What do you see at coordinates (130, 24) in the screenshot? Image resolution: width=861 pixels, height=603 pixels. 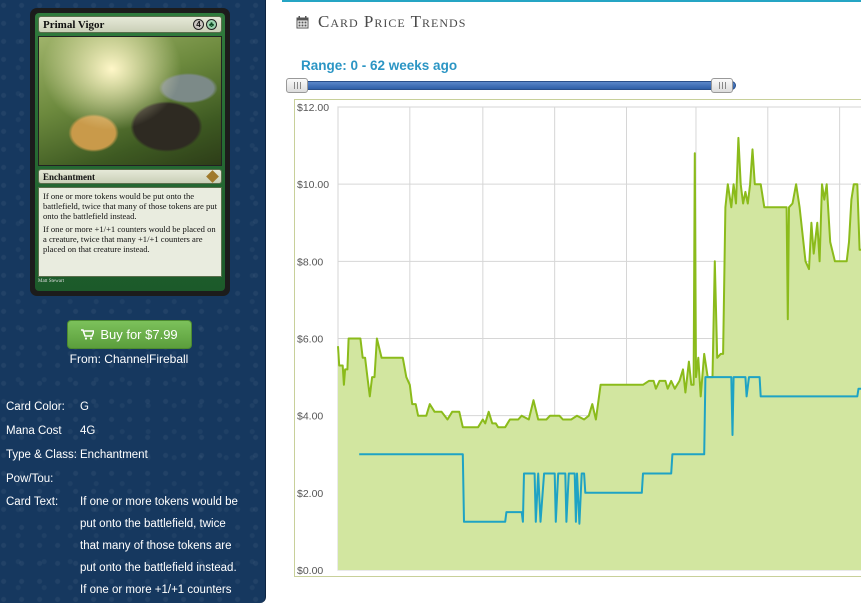 I see `card-title-bar: Primal Vigor 4 ♣` at bounding box center [130, 24].